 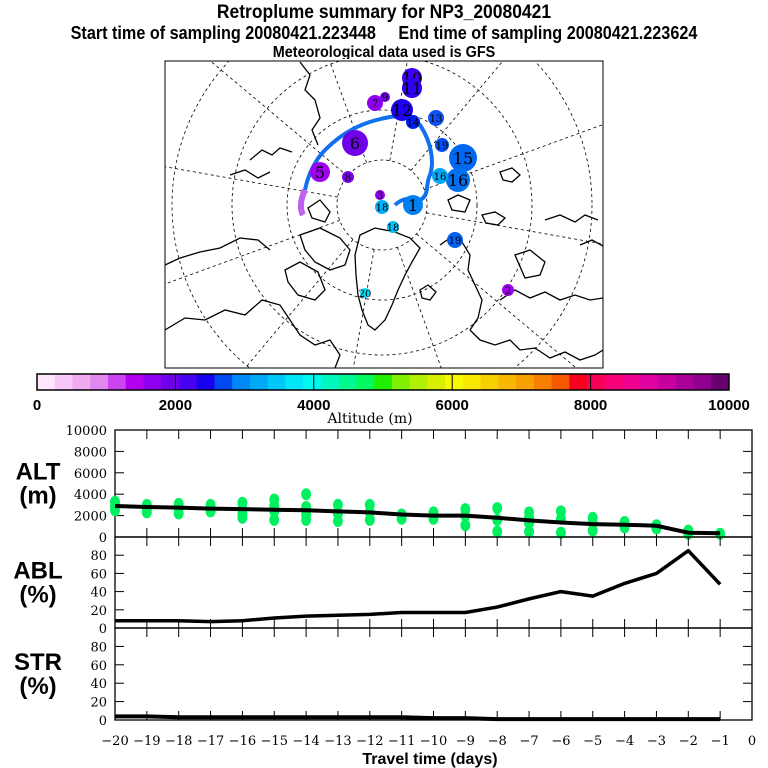 I want to click on x-tick-label: −19, so click(x=146, y=741).